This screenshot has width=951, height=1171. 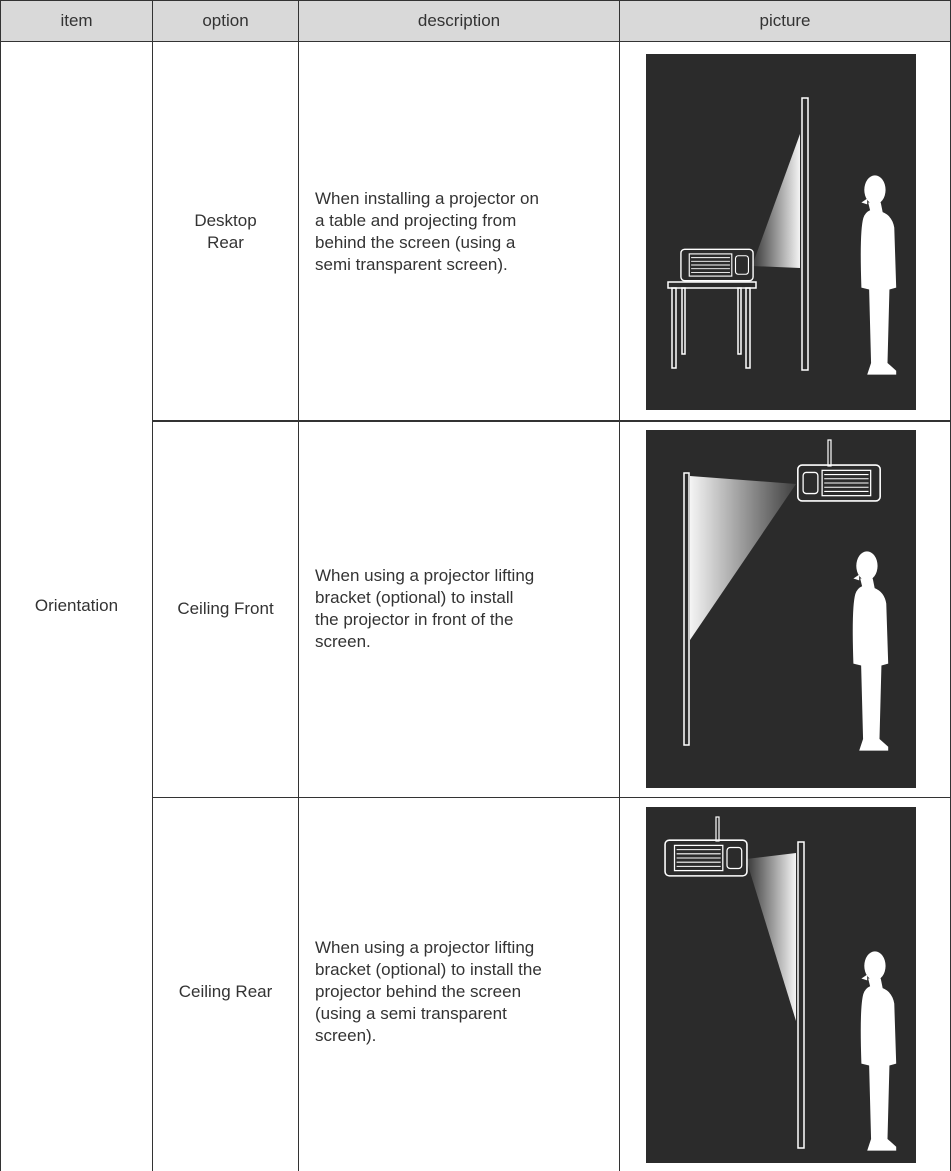 I want to click on text-line: the projector in front of the, so click(x=414, y=619).